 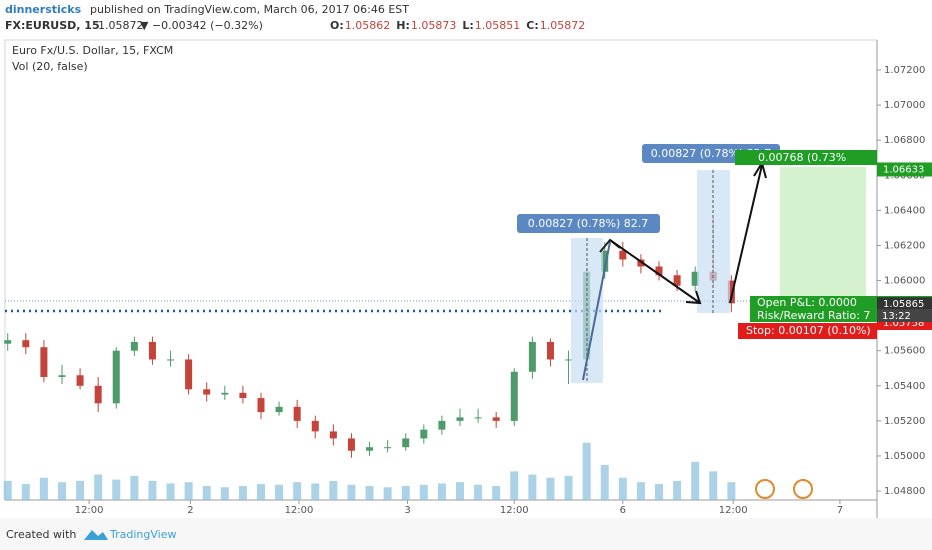 I want to click on y-tick-label: 1.06000, so click(x=904, y=281).